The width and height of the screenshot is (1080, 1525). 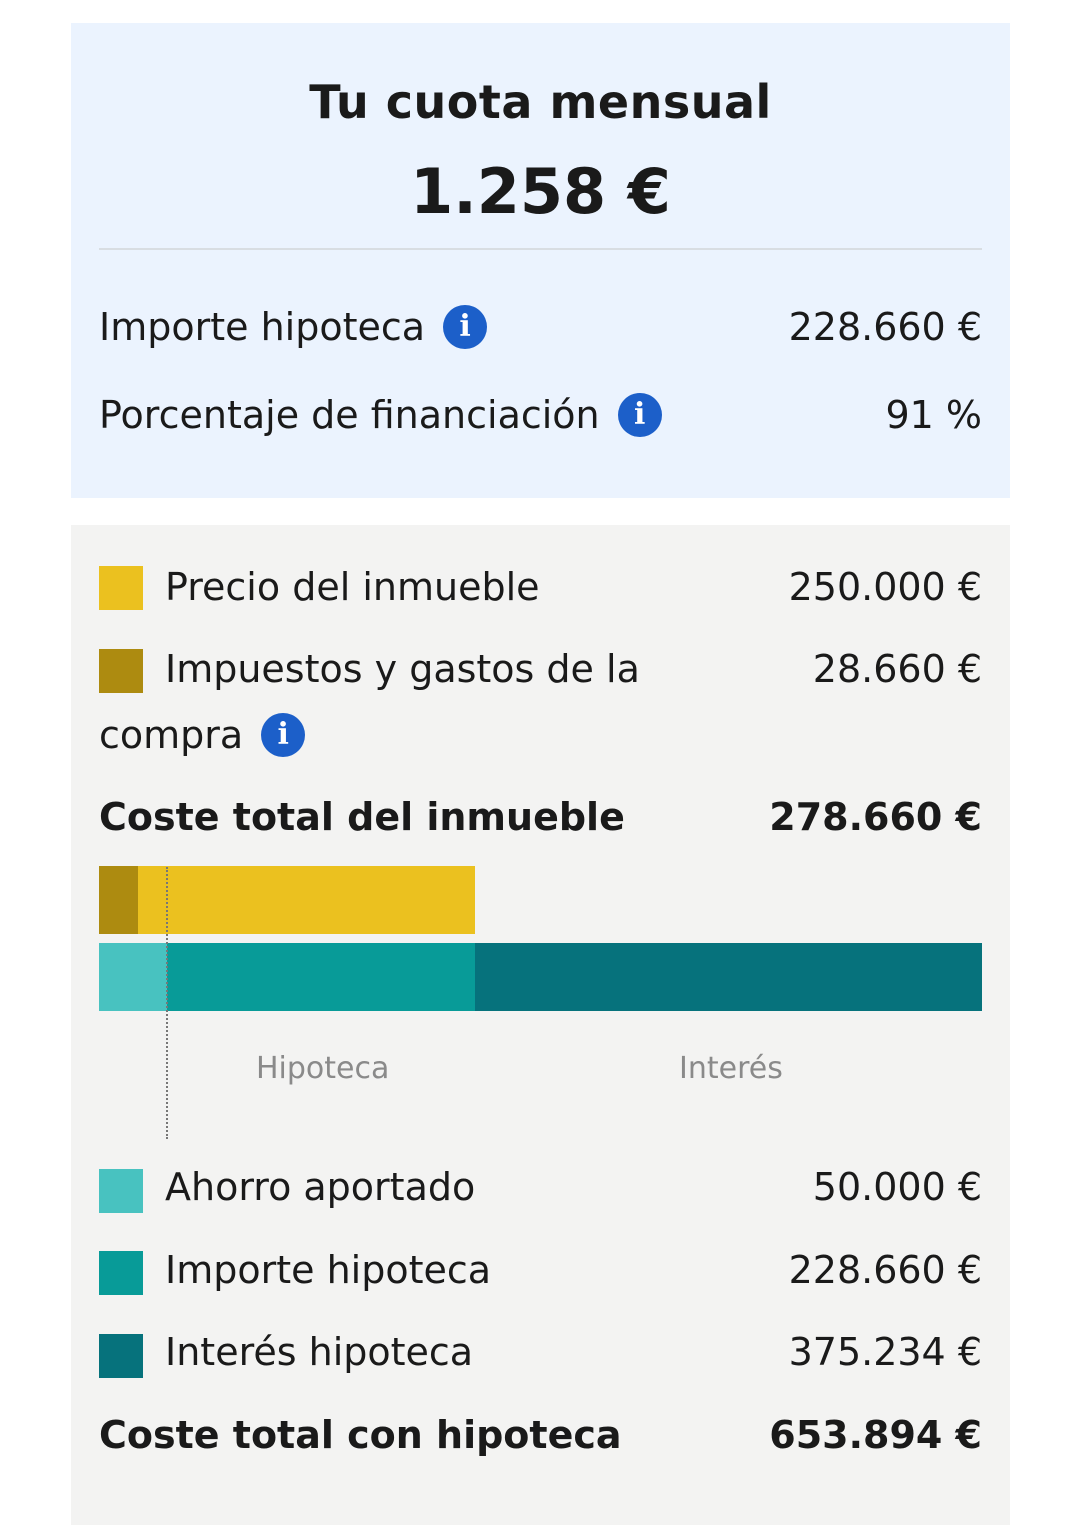 I want to click on mortgage-interest-label: Interés hipoteca, so click(x=319, y=1352).